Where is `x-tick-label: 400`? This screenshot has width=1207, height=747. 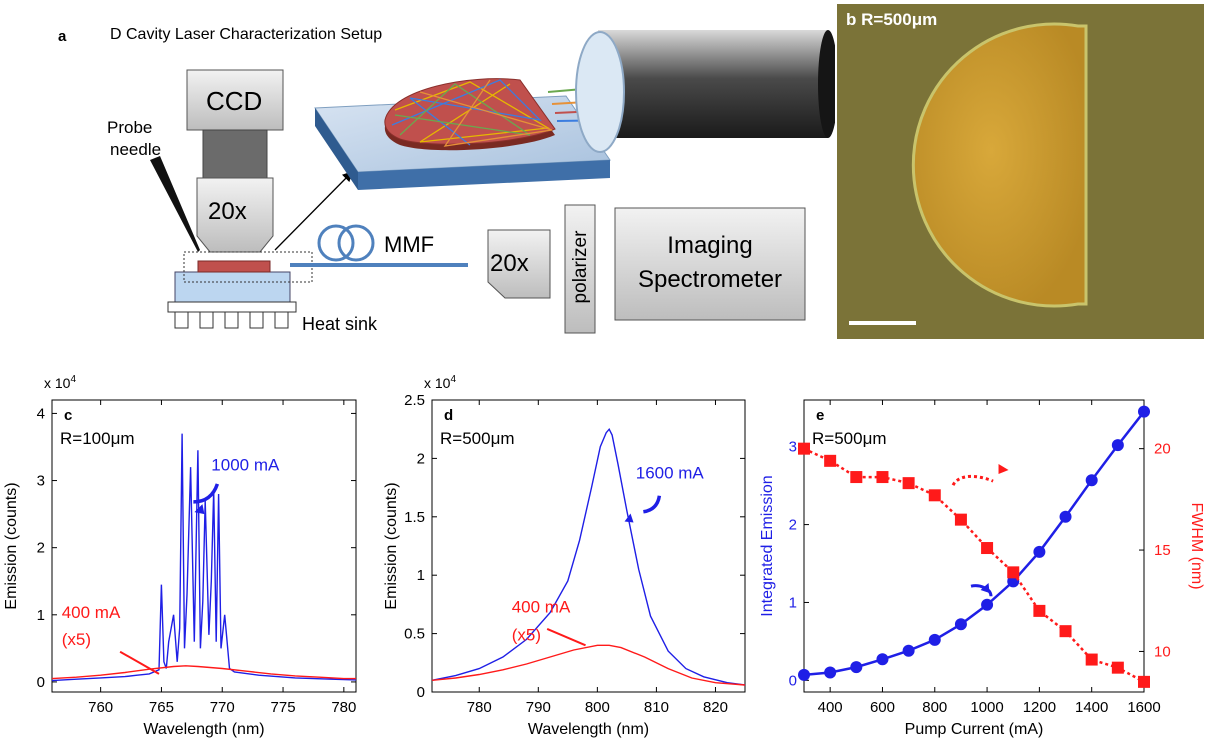 x-tick-label: 400 is located at coordinates (830, 707).